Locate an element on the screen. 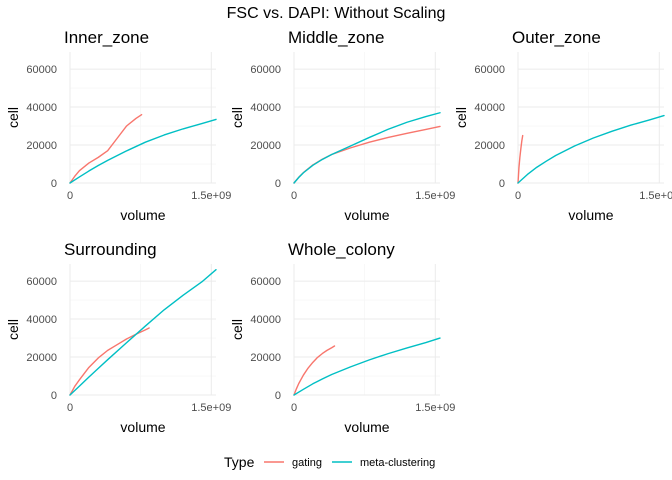 The image size is (672, 480). legend-entries: gating meta-clustering is located at coordinates (349, 463).